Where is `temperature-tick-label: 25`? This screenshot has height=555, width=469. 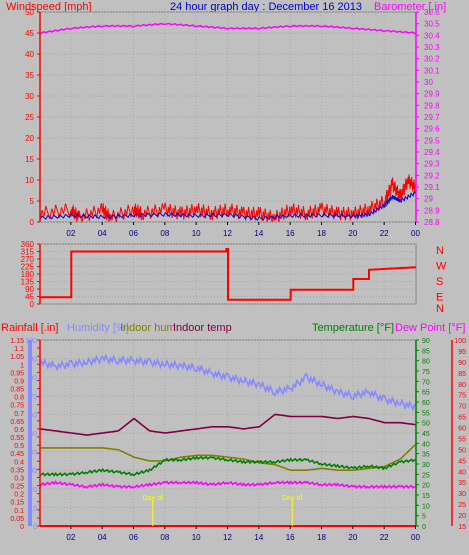 temperature-tick-label: 25 is located at coordinates (426, 475).